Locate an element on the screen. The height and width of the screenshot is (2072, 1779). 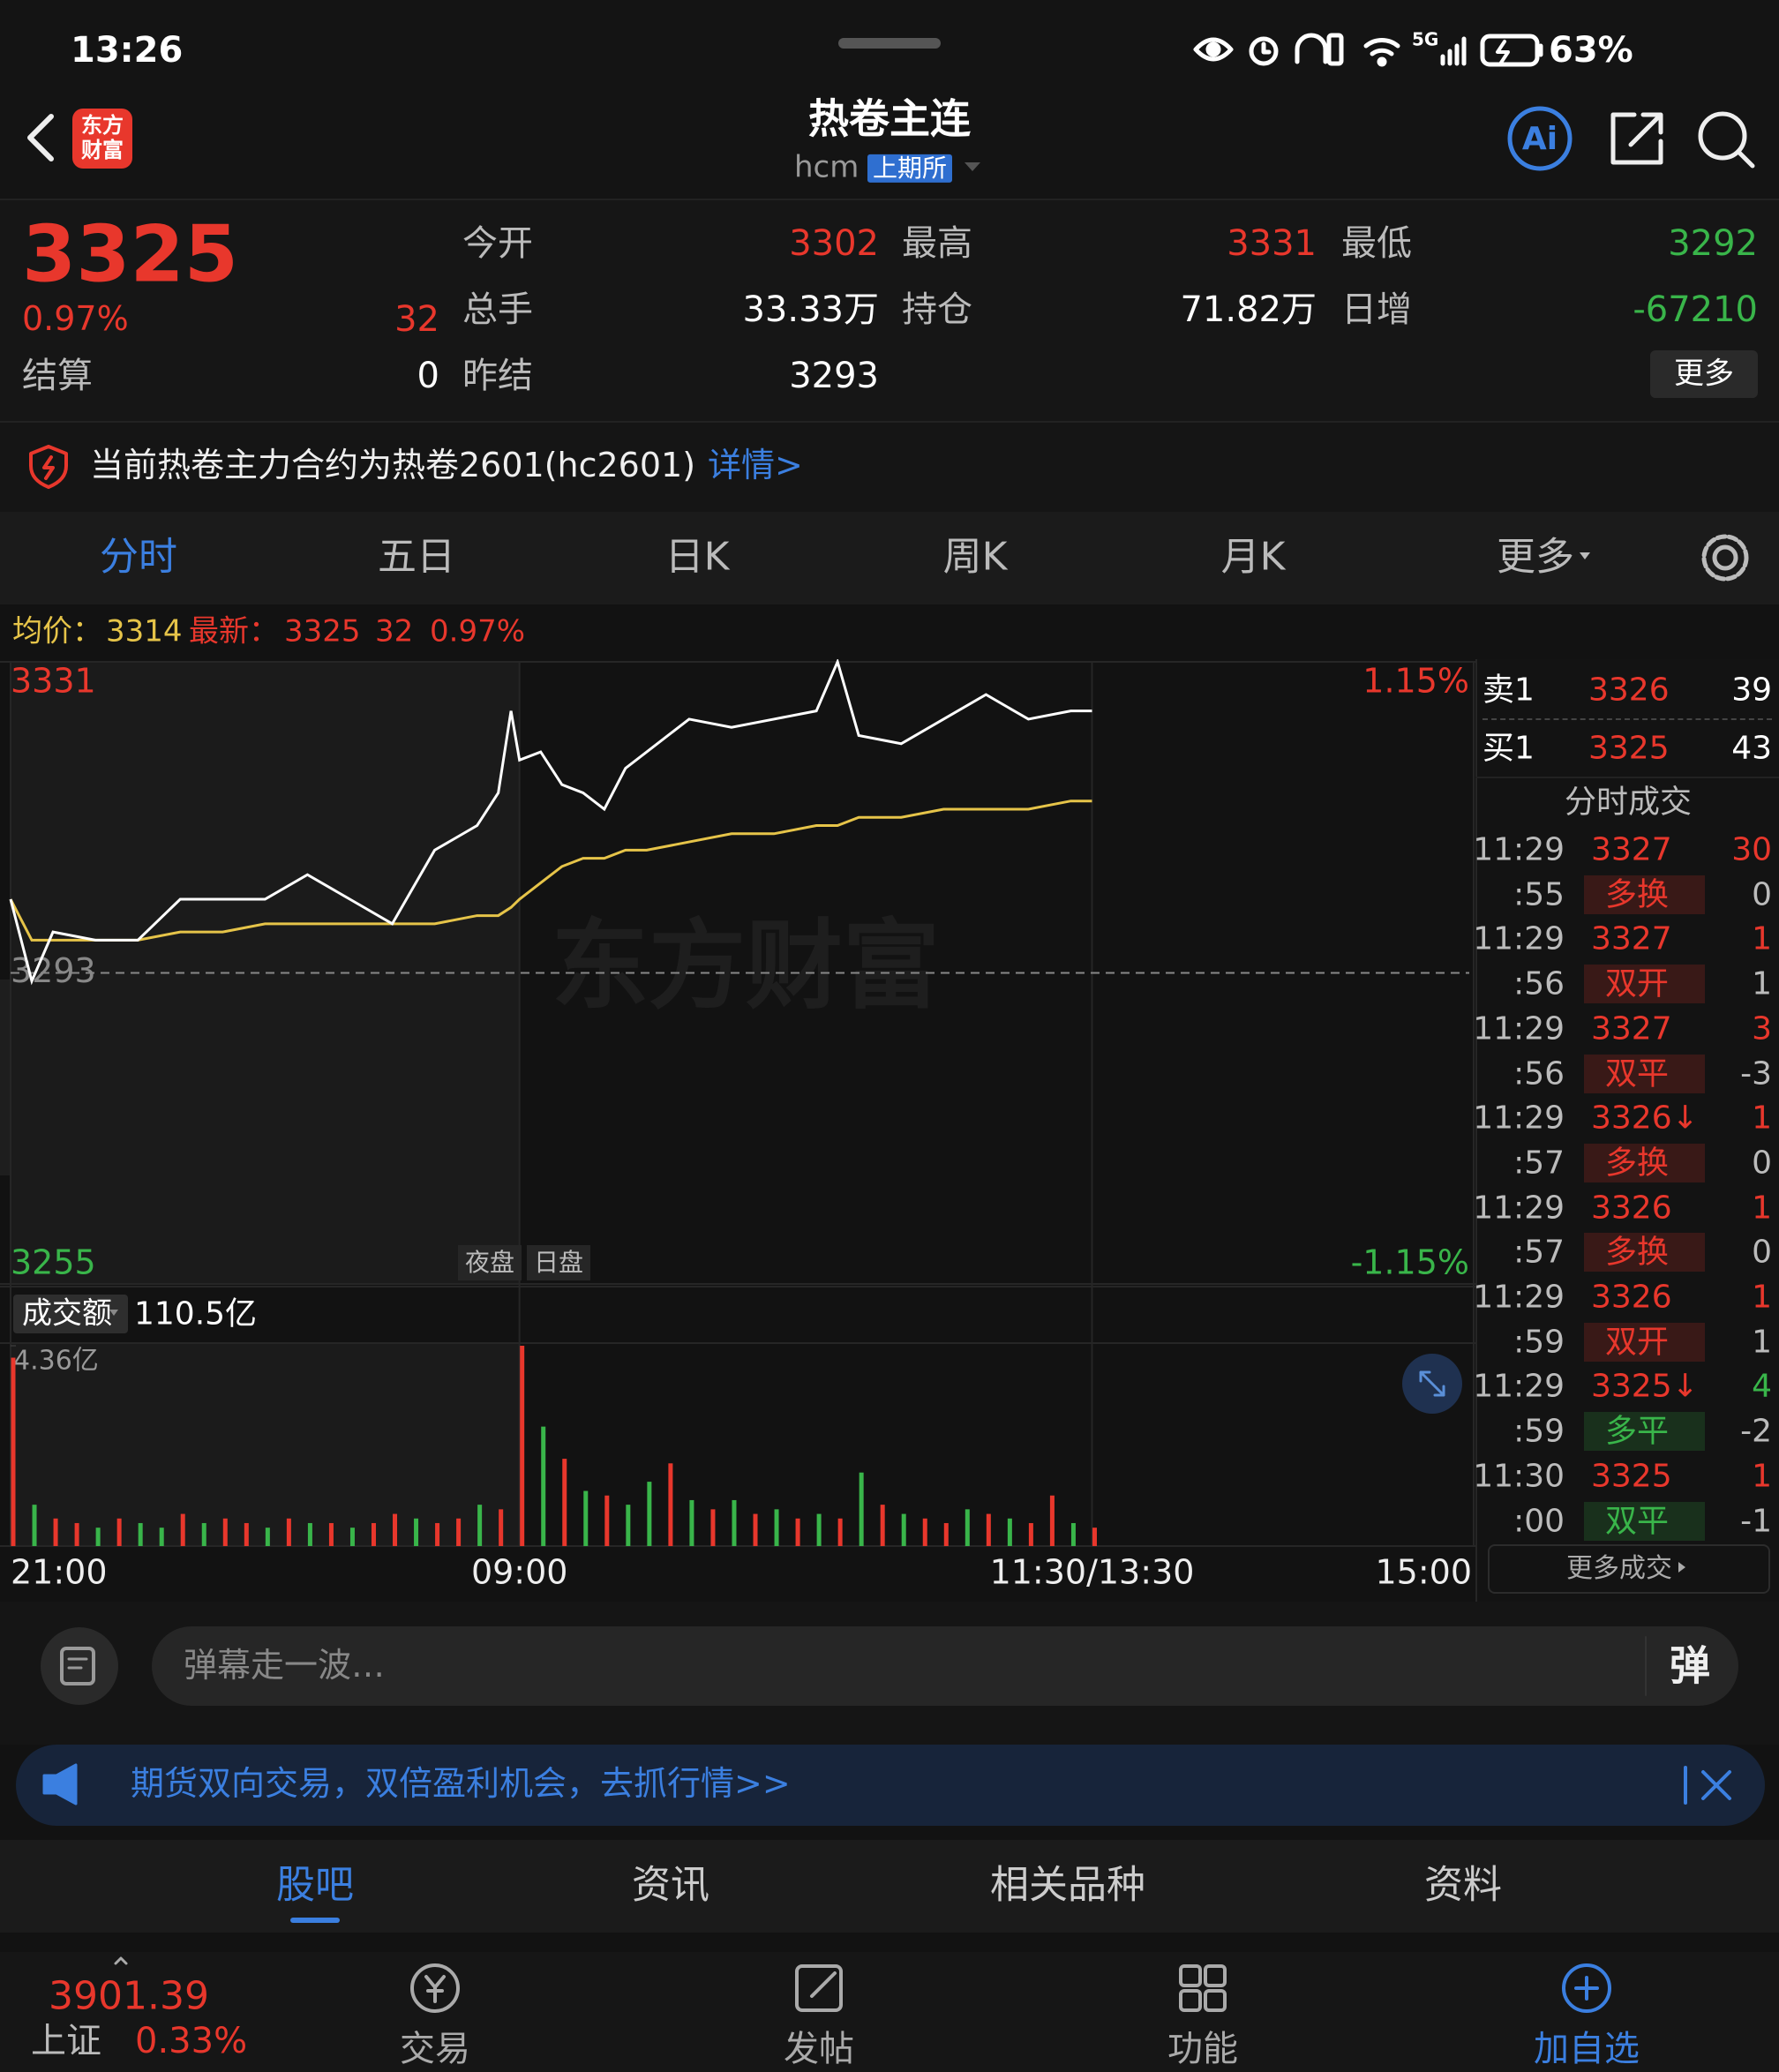
field-value: 3331 is located at coordinates (1272, 244).